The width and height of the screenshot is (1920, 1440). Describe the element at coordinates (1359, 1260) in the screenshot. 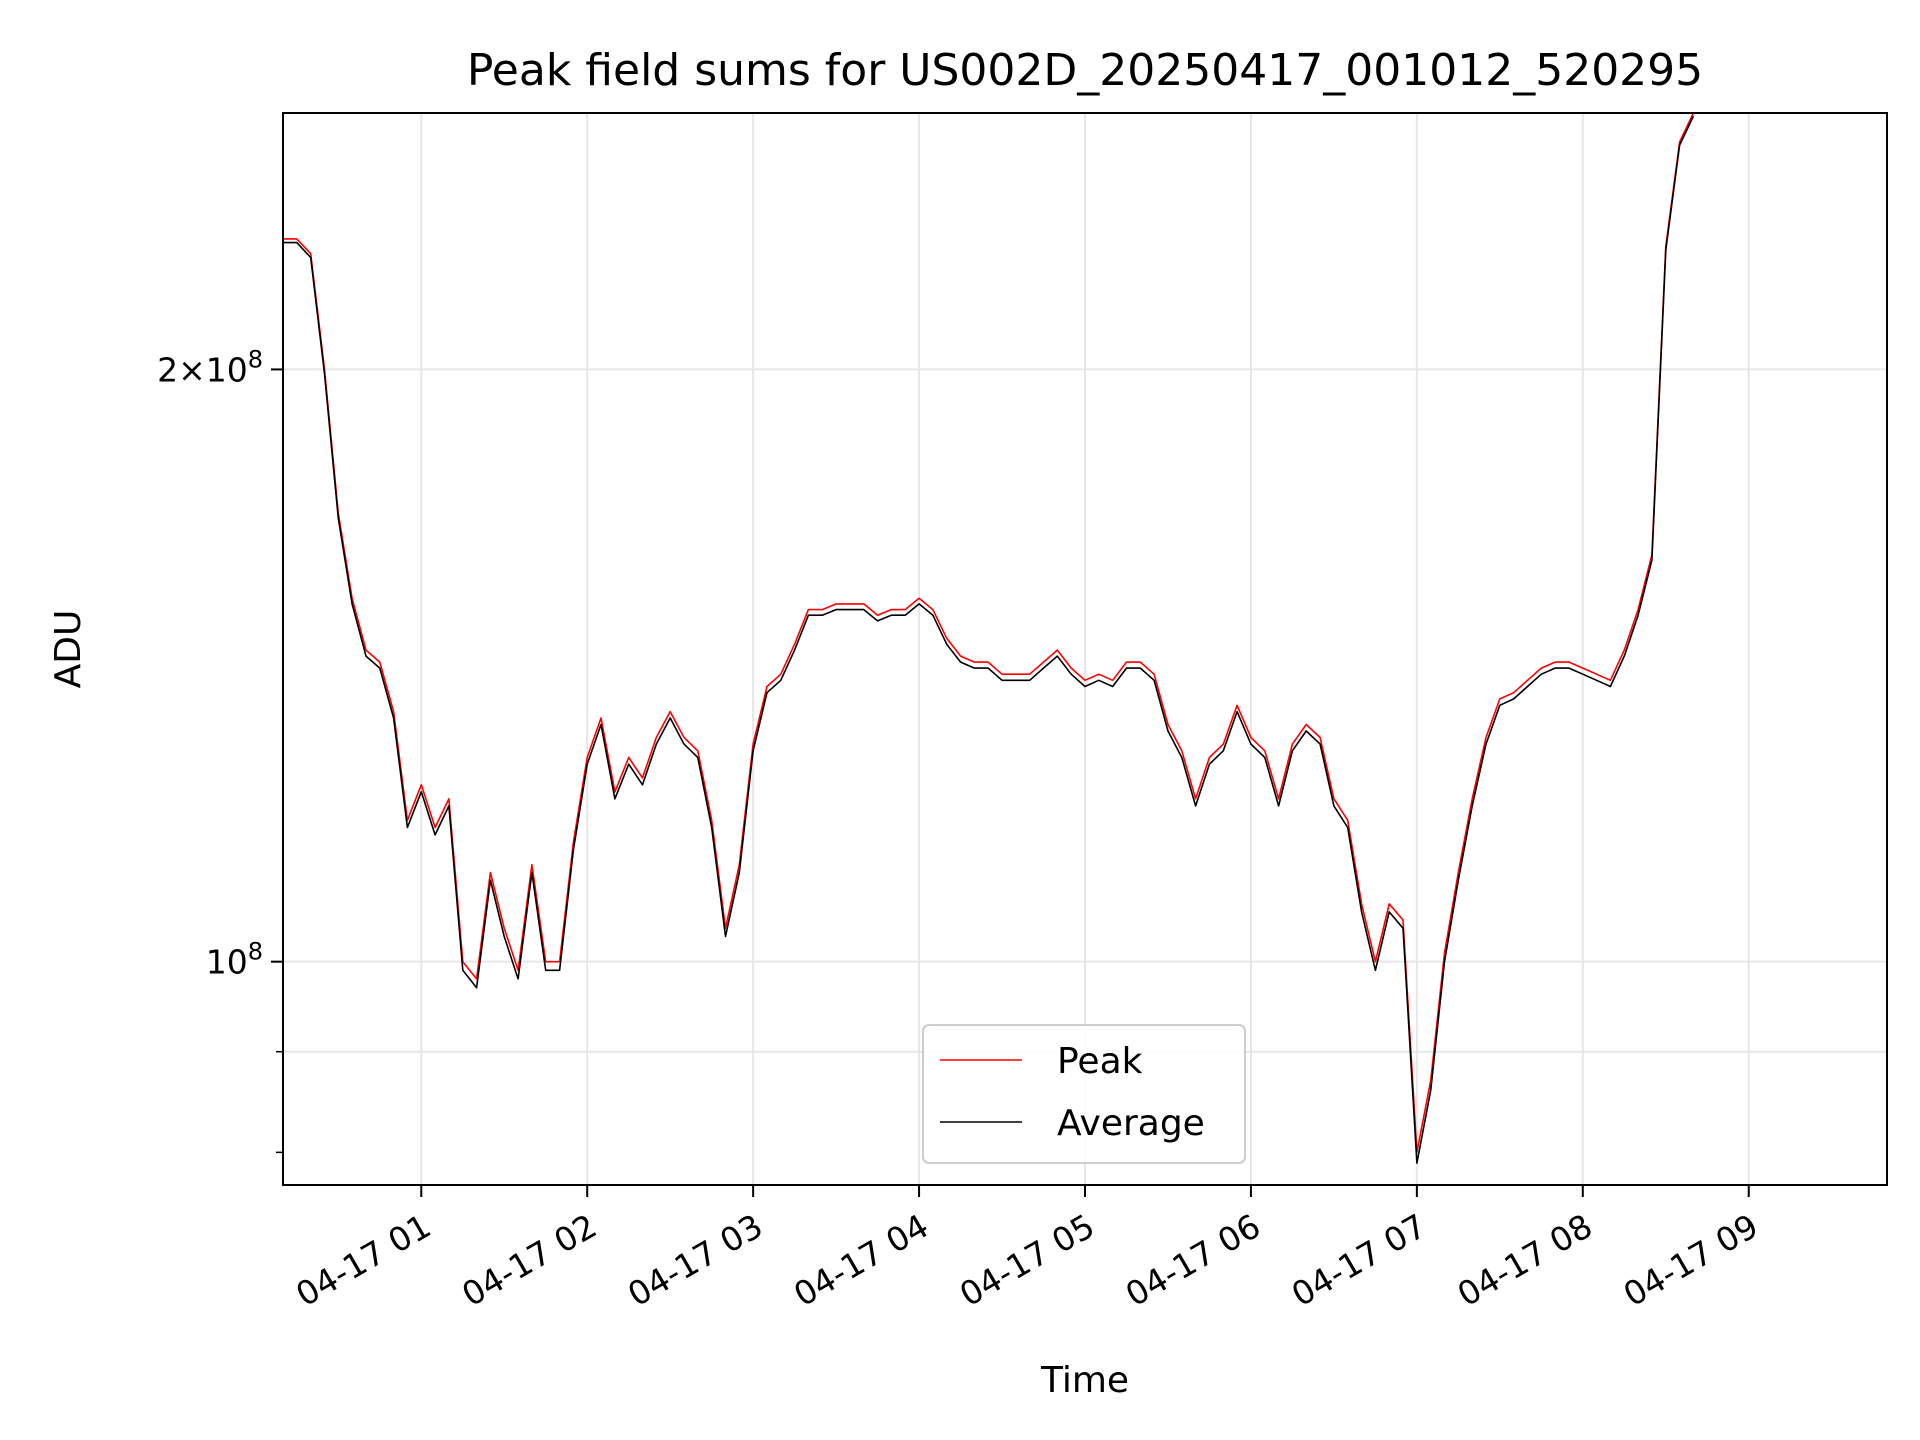

I see `x-tick-label: 04-17 07` at that location.